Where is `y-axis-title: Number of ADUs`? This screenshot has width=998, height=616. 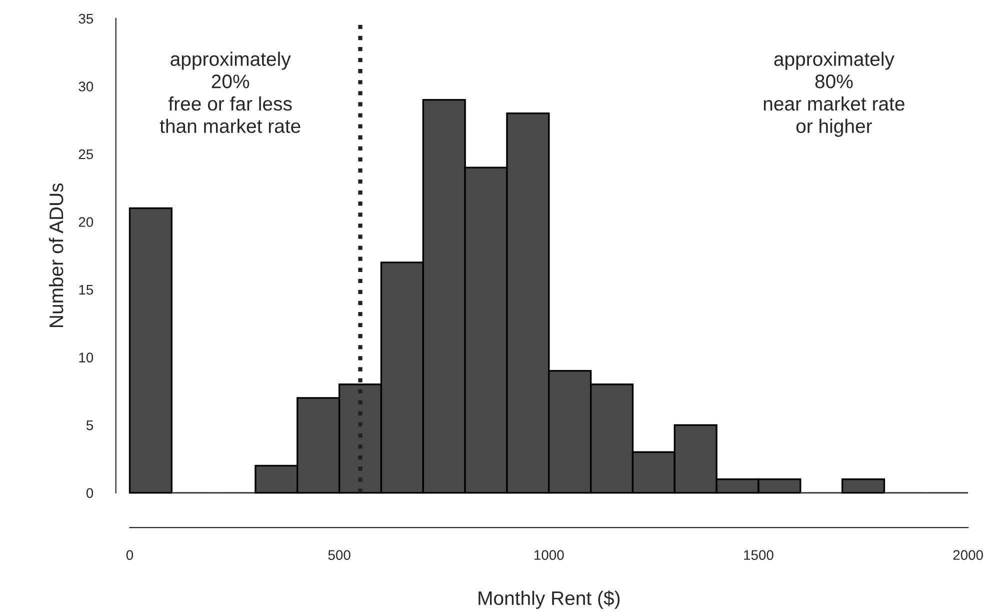
y-axis-title: Number of ADUs is located at coordinates (56, 255).